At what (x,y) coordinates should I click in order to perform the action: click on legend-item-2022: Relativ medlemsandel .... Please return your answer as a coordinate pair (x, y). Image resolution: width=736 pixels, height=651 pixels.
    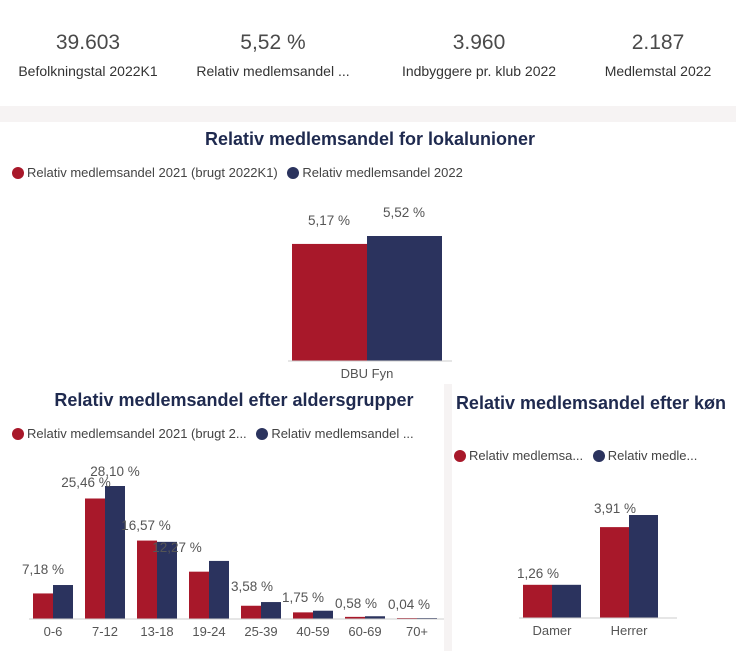
    Looking at the image, I should click on (335, 433).